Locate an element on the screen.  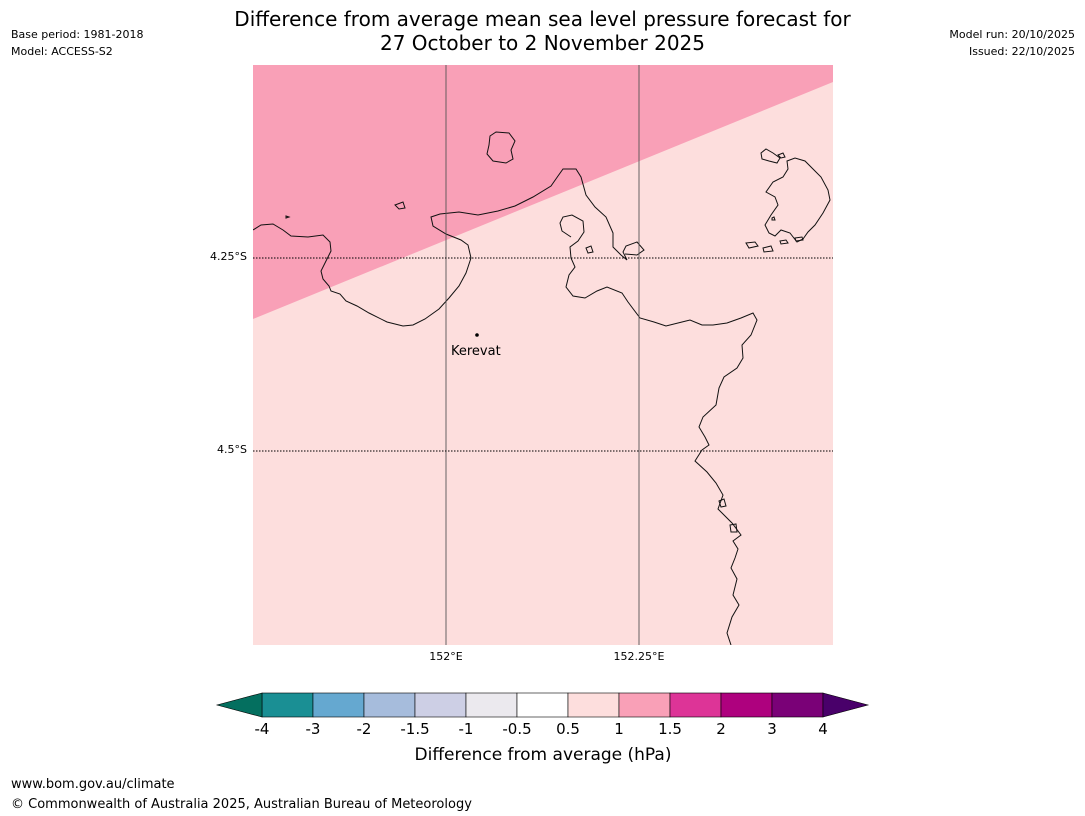
colorbar-tick-label: 1 is located at coordinates (619, 729).